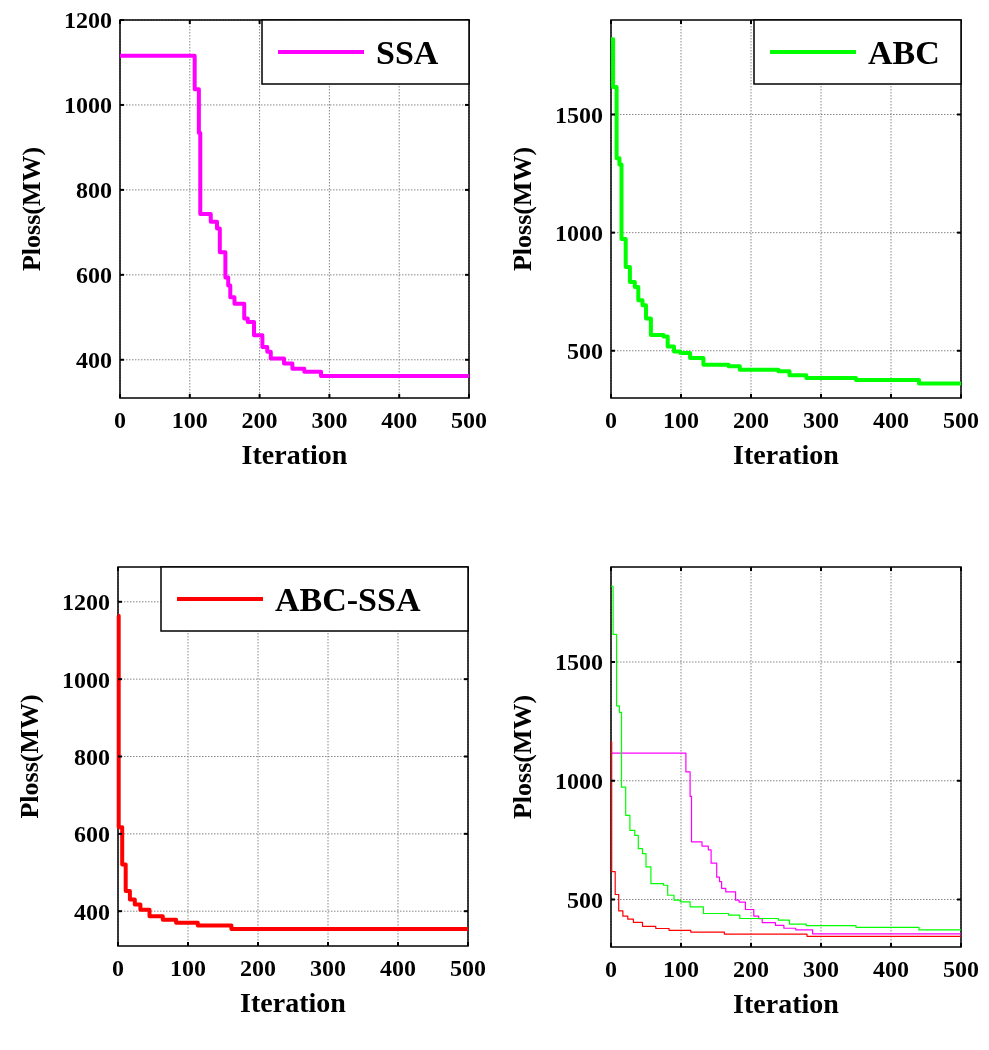 The image size is (989, 1050). What do you see at coordinates (407, 52) in the screenshot?
I see `legend-label: SSA` at bounding box center [407, 52].